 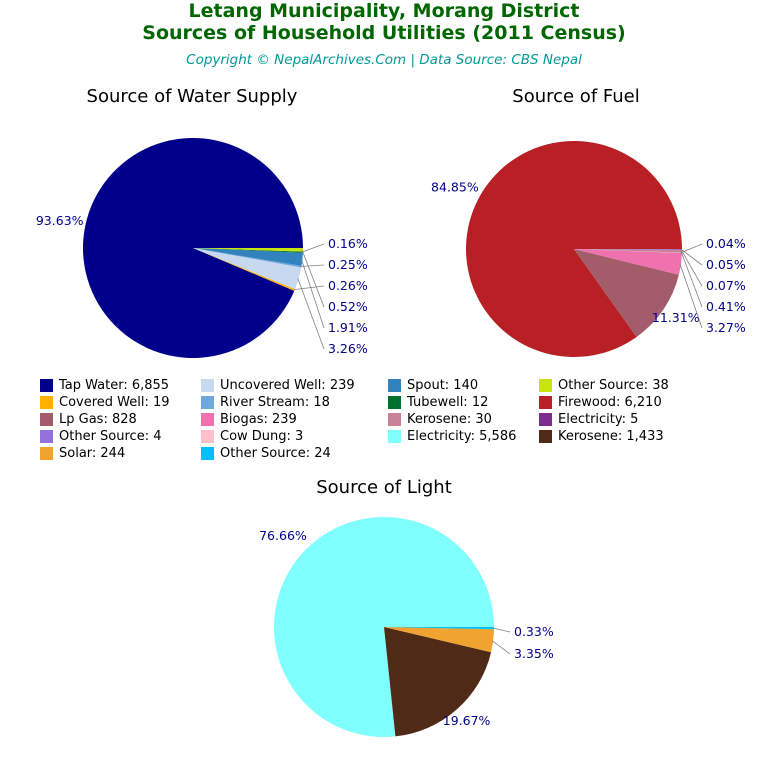 What do you see at coordinates (691, 268) in the screenshot?
I see `leader-line-electricity` at bounding box center [691, 268].